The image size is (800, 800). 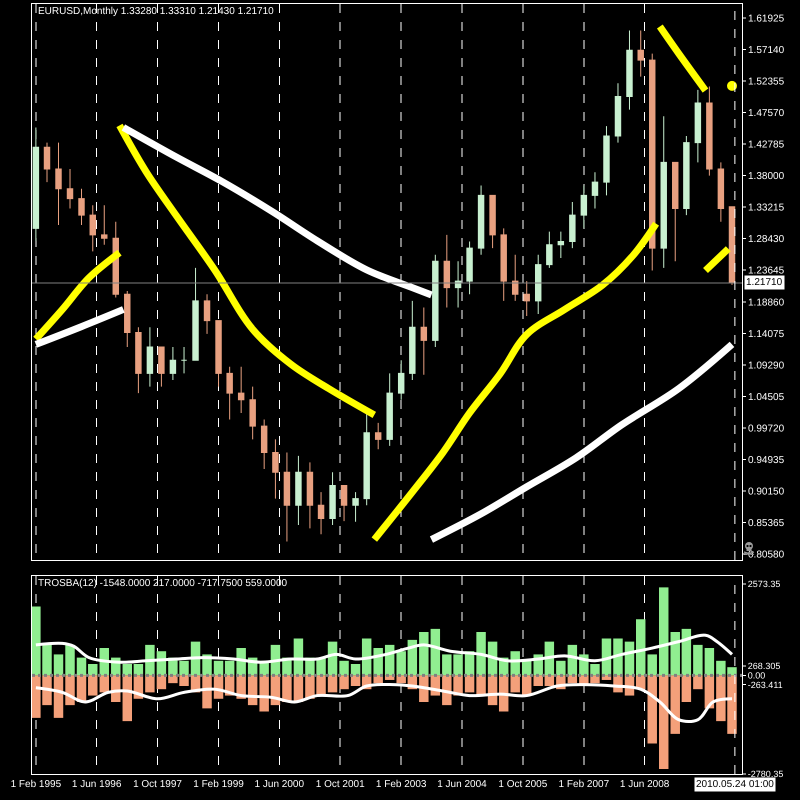 What do you see at coordinates (757, 675) in the screenshot?
I see `y-tick-label: 0.00` at bounding box center [757, 675].